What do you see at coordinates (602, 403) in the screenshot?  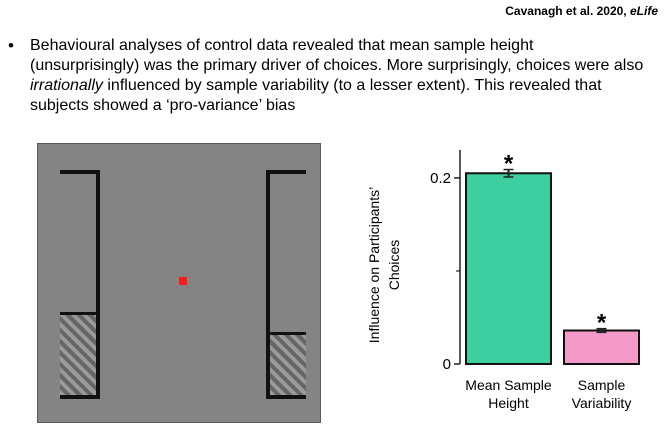 I see `x-tick-label: Variability` at bounding box center [602, 403].